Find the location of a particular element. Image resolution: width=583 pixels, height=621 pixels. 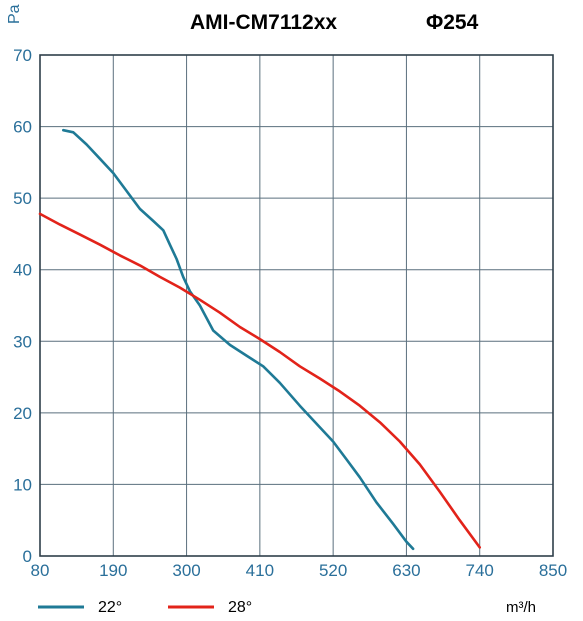

chart-title-diameter: Φ254 is located at coordinates (452, 22).